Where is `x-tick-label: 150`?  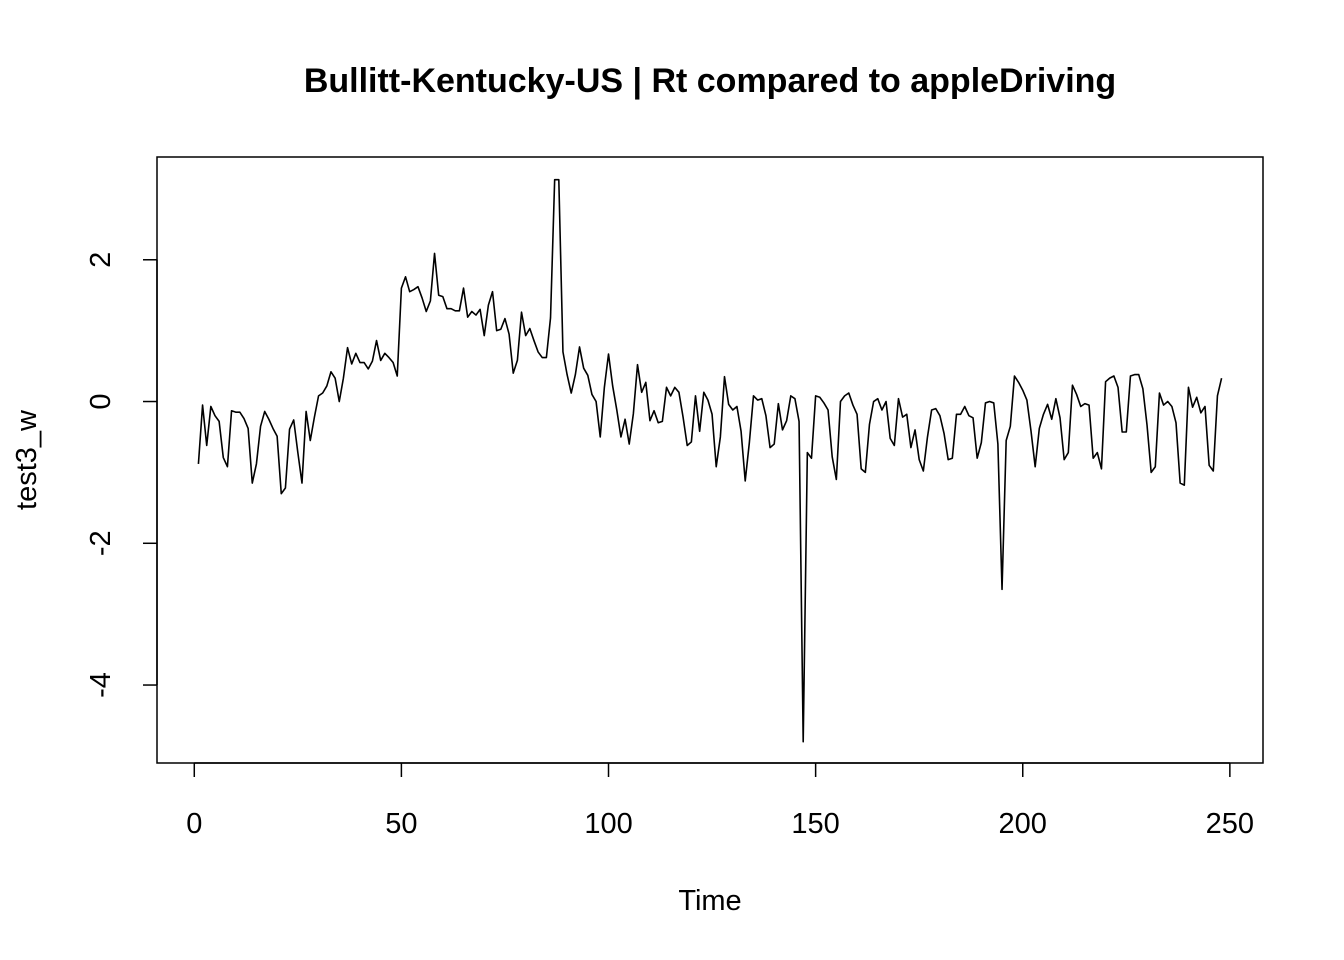 x-tick-label: 150 is located at coordinates (815, 824).